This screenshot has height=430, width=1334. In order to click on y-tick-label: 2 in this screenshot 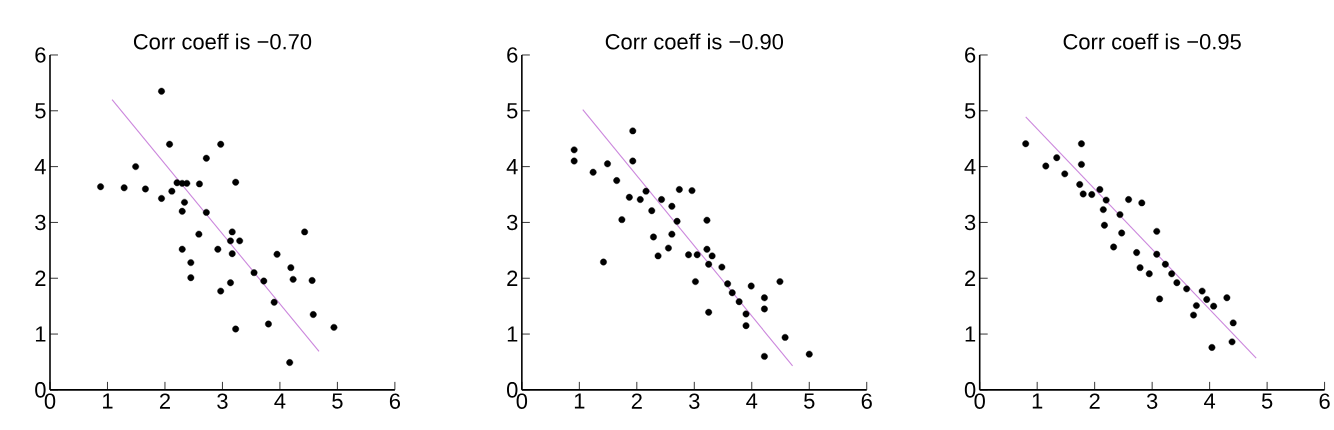, I will do `click(40, 278)`.